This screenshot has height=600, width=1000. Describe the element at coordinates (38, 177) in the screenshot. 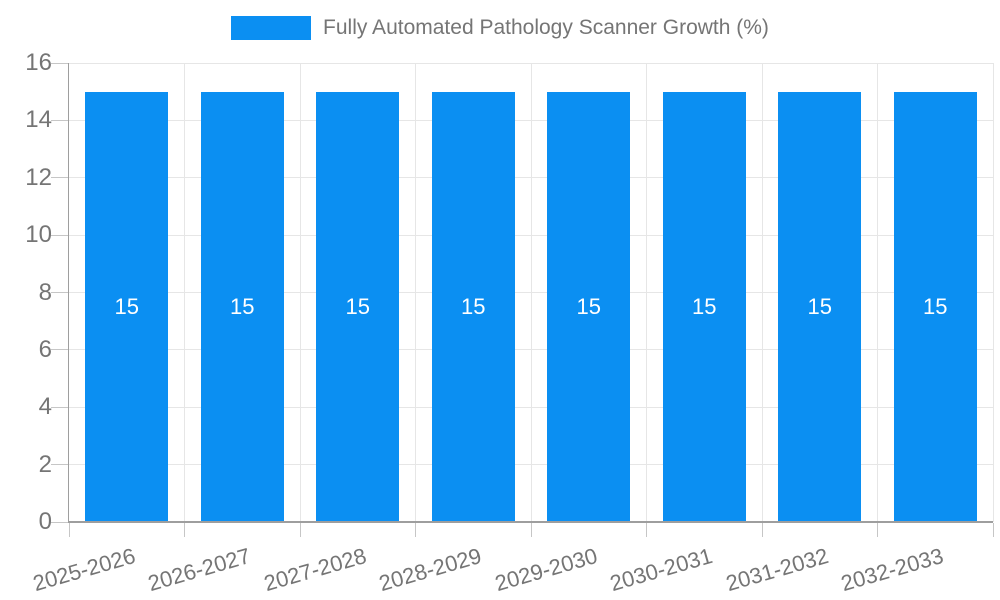

I see `y-axis-label: 12` at that location.